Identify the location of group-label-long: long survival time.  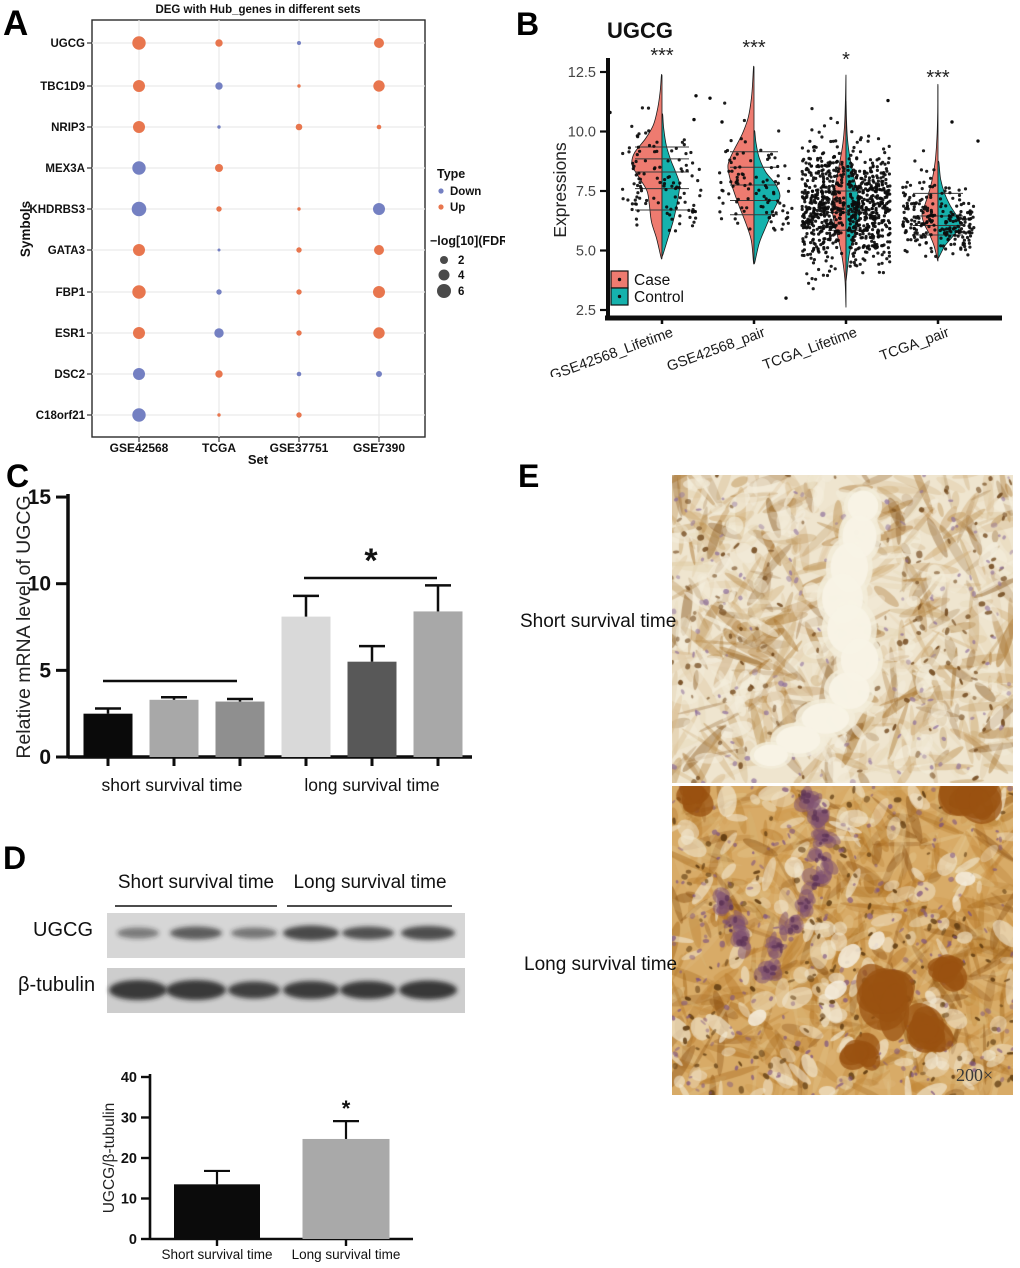
(371, 785).